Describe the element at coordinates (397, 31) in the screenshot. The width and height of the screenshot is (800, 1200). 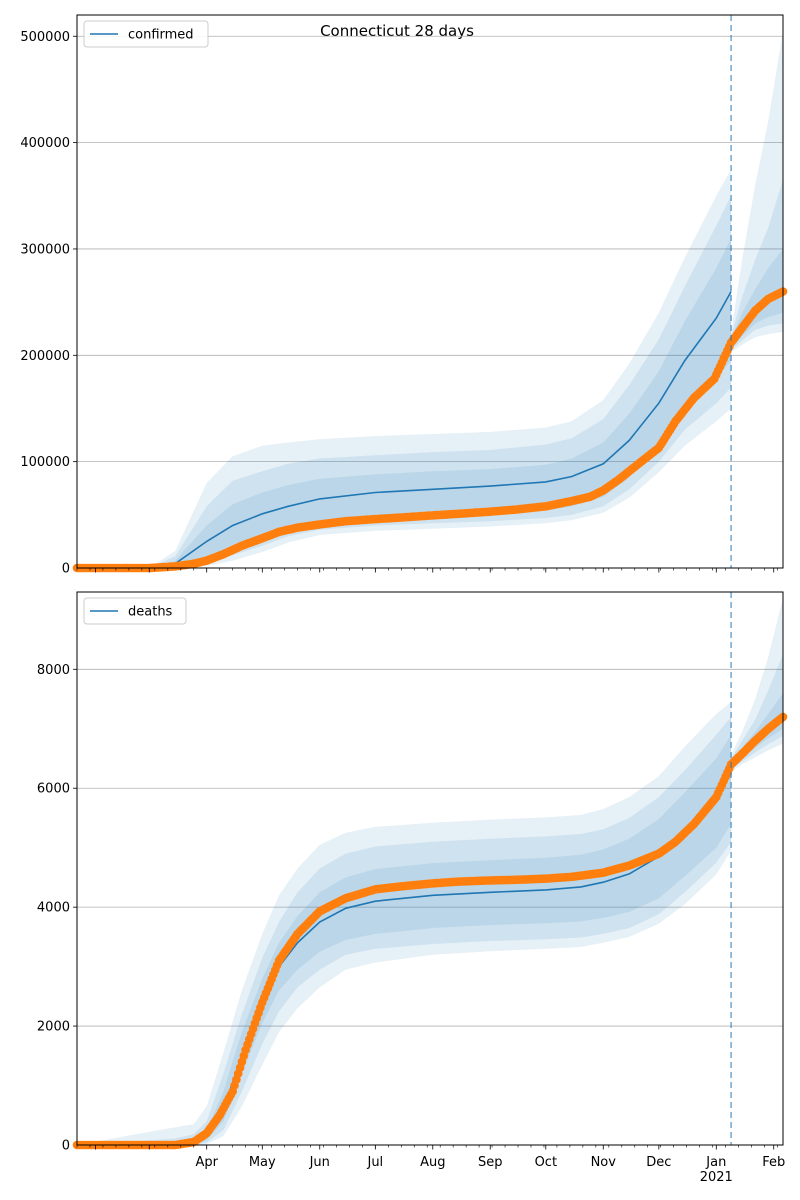
I see `chart-title: Connecticut 28 days` at that location.